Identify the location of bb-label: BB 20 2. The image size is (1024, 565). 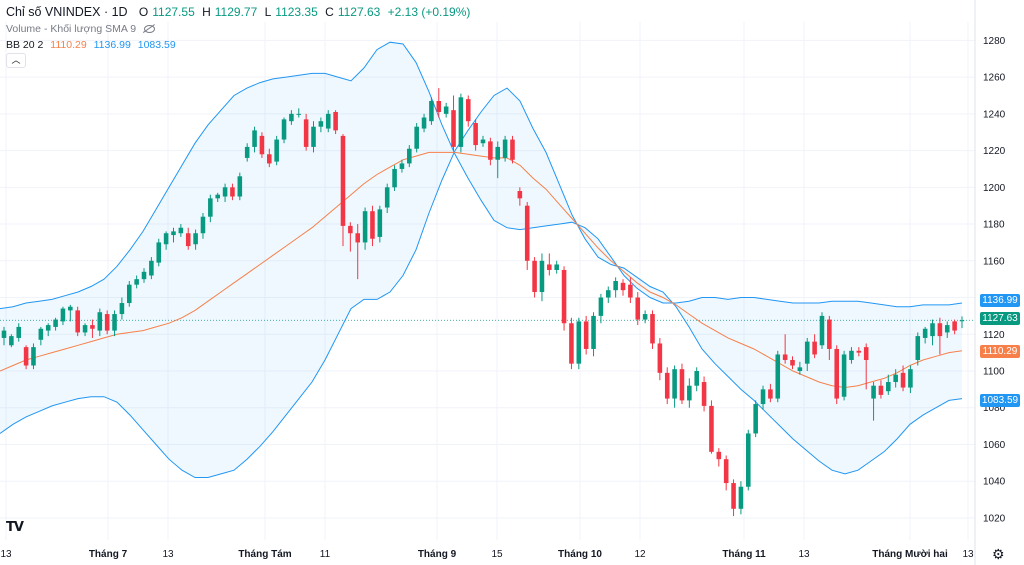
(25, 45).